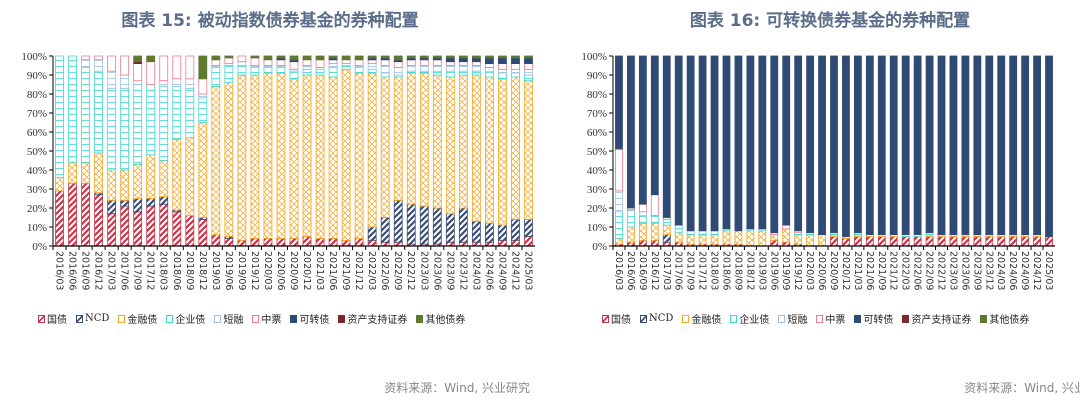 This screenshot has width=1080, height=404. What do you see at coordinates (142, 320) in the screenshot?
I see `legend-label: 金融债` at bounding box center [142, 320].